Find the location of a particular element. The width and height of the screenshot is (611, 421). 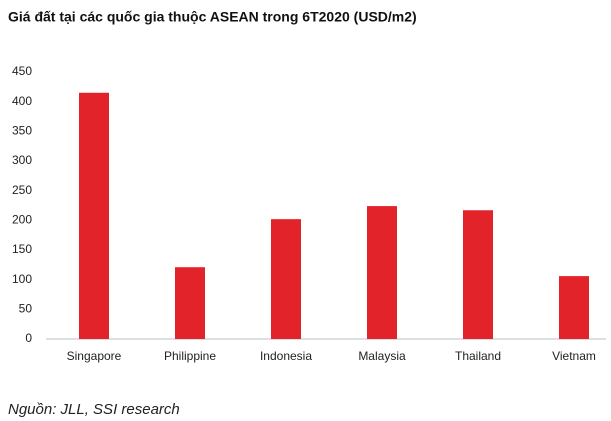

x-tick-label: Malaysia is located at coordinates (382, 356).